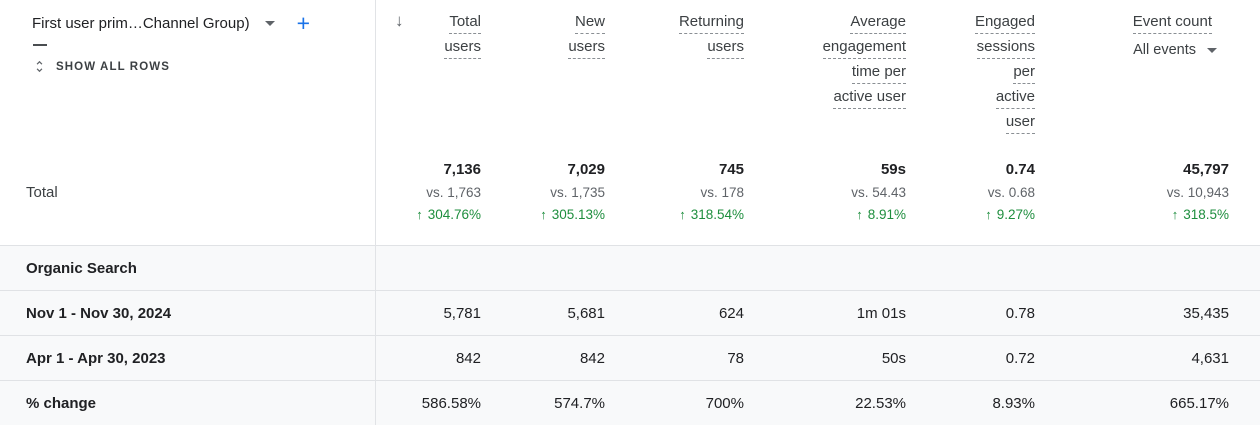 The image size is (1260, 425). I want to click on cell-value: 35,435, so click(1206, 313).